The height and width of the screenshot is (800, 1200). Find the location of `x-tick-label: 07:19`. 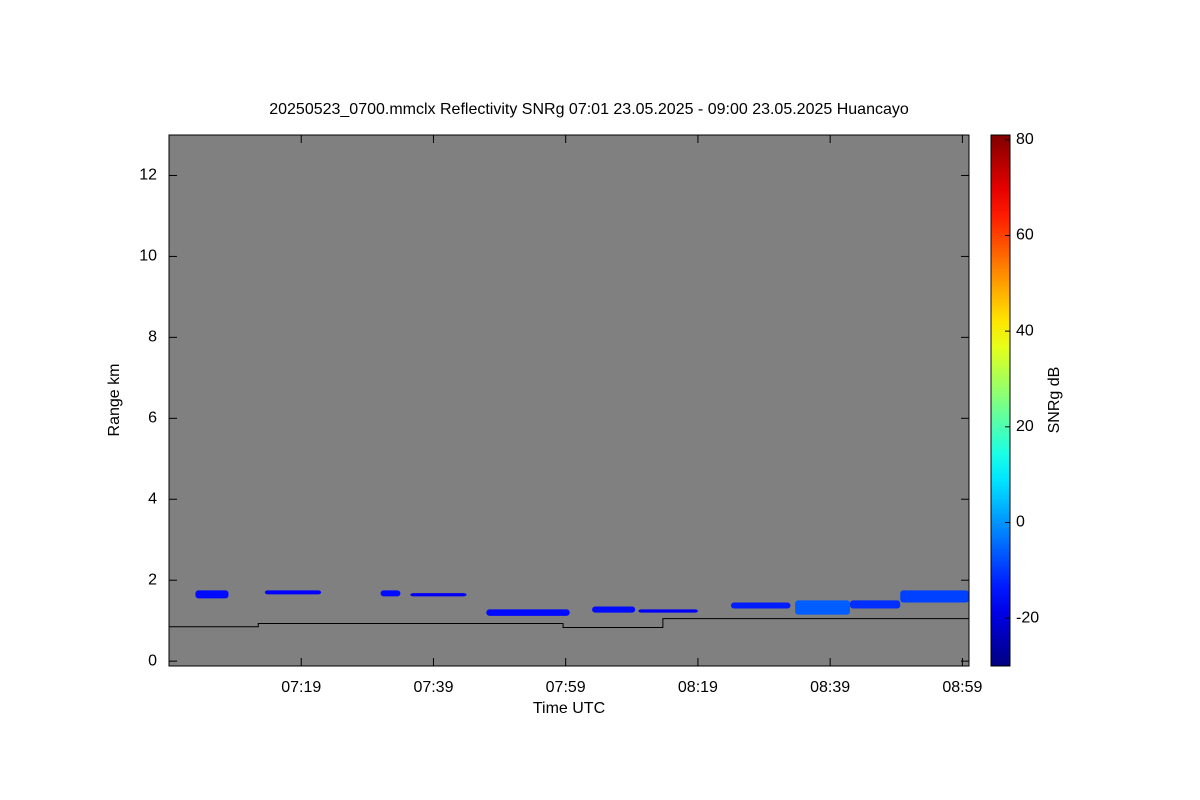

x-tick-label: 07:19 is located at coordinates (301, 687).